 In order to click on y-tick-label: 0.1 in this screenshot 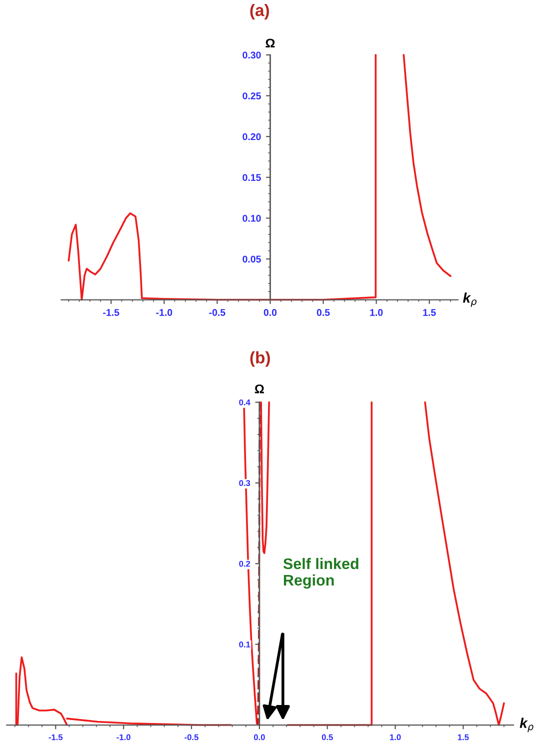, I will do `click(244, 645)`.